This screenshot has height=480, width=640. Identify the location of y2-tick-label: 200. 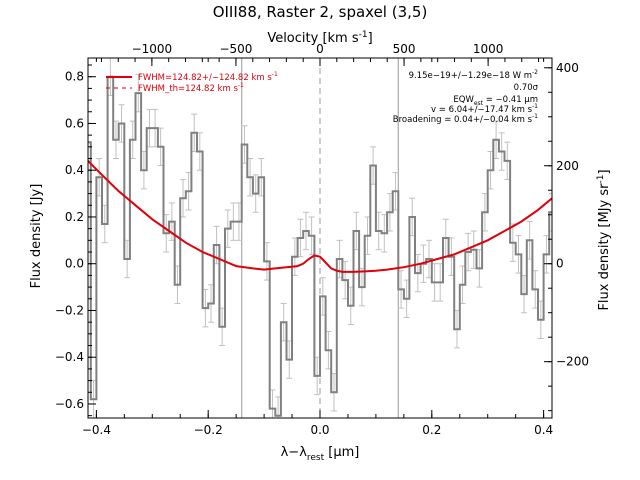
(567, 166).